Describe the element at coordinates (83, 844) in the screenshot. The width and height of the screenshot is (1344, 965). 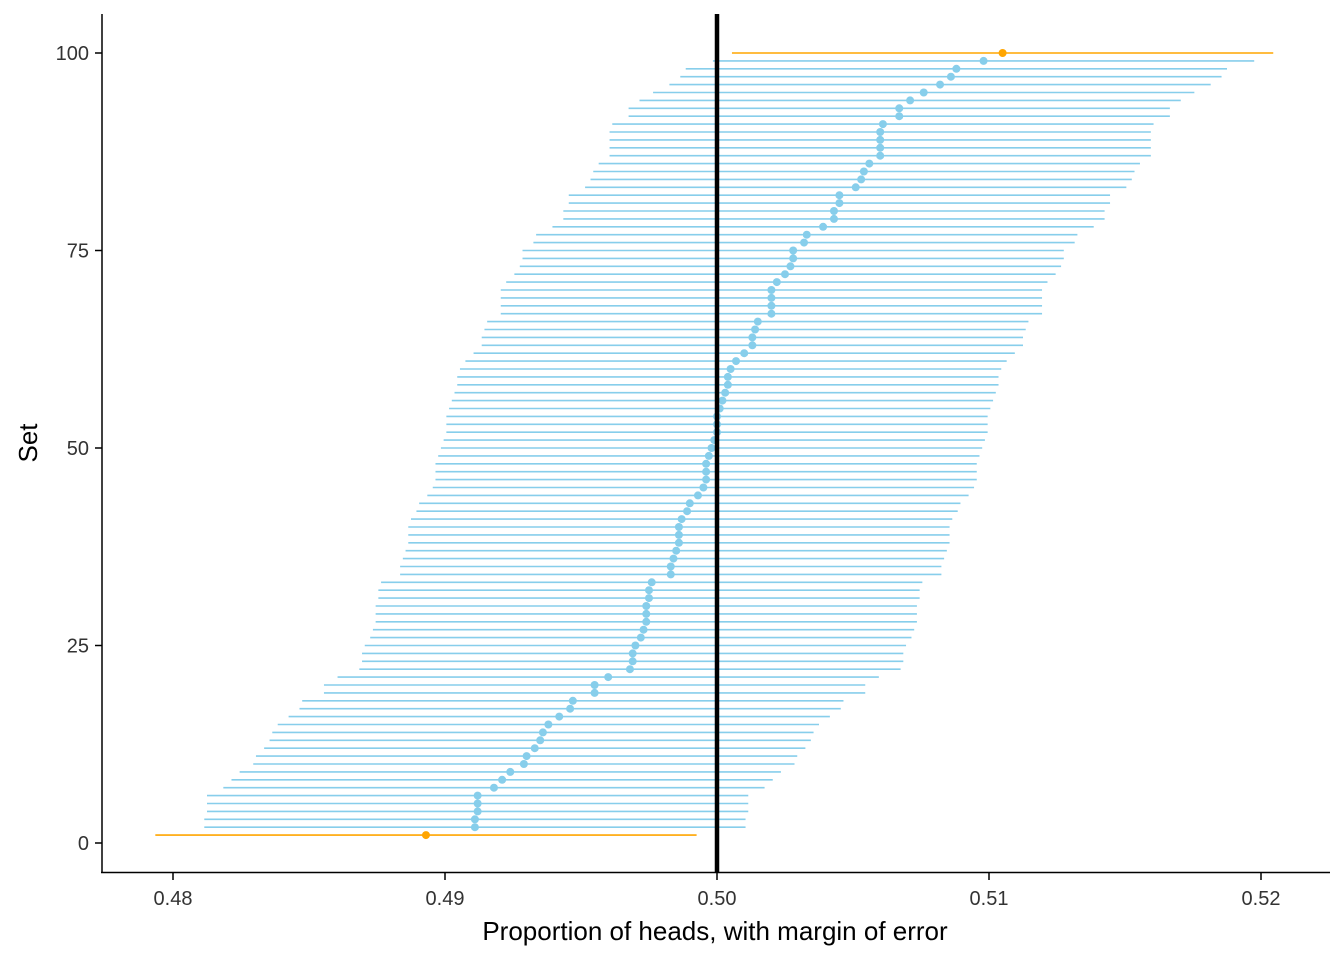
I see `y-tick-label: 0` at that location.